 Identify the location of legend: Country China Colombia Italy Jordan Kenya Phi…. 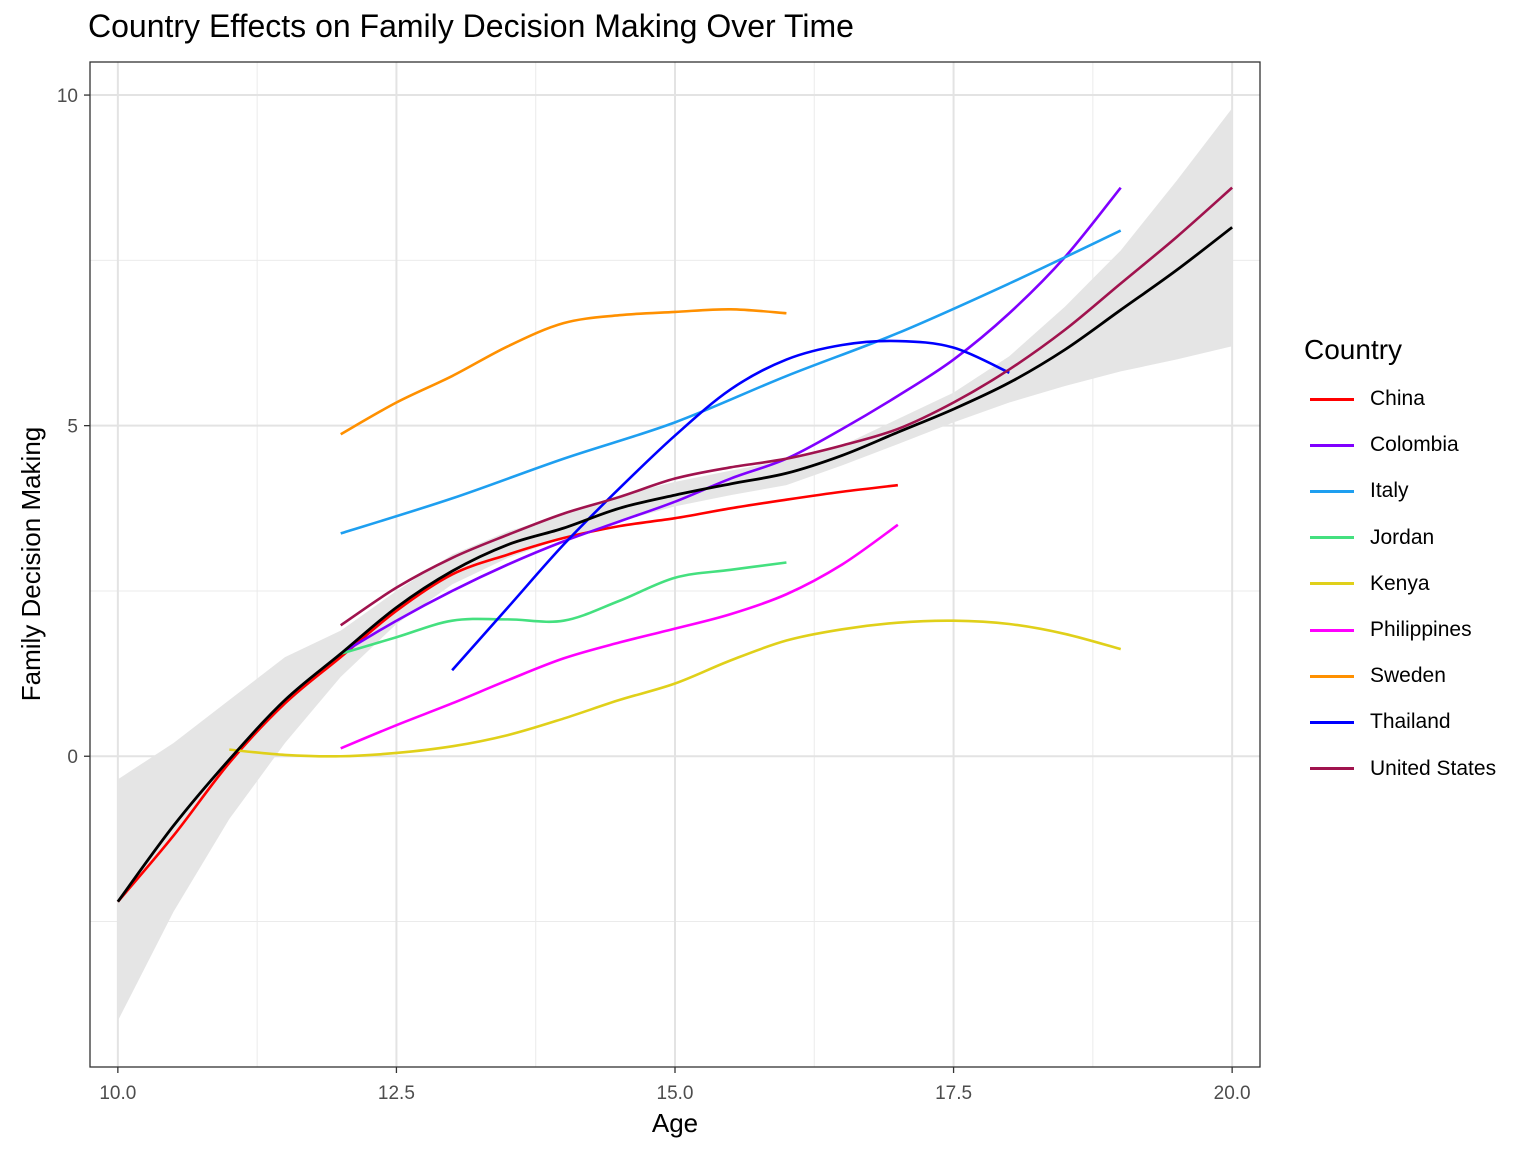
(1400, 563).